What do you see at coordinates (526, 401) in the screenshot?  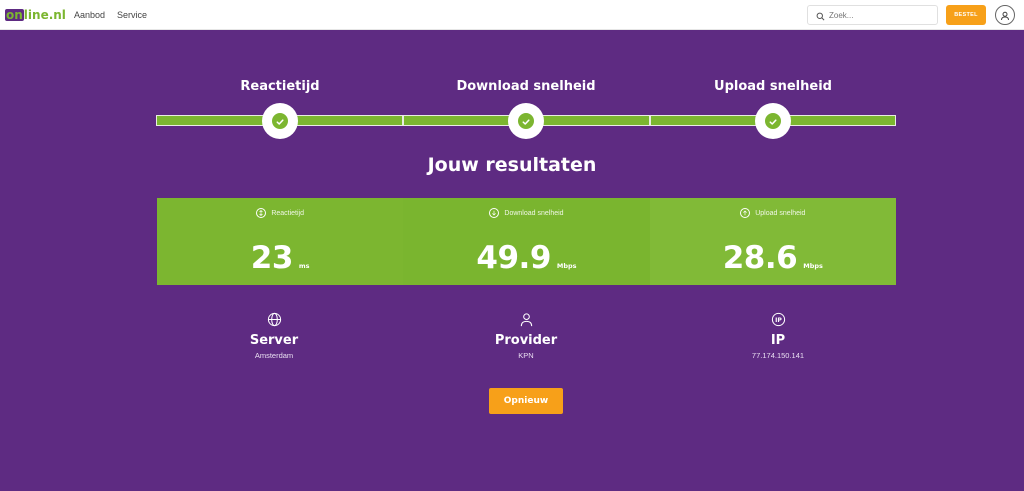 I see `retry-button: Opnieuw` at bounding box center [526, 401].